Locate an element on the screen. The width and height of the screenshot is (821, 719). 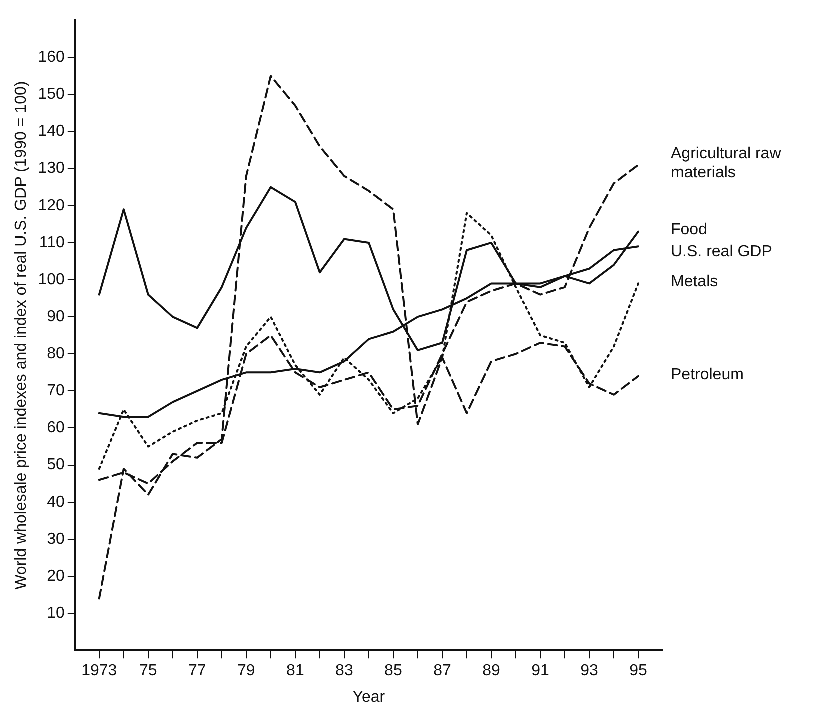
x-axis-title: Year is located at coordinates (369, 697).